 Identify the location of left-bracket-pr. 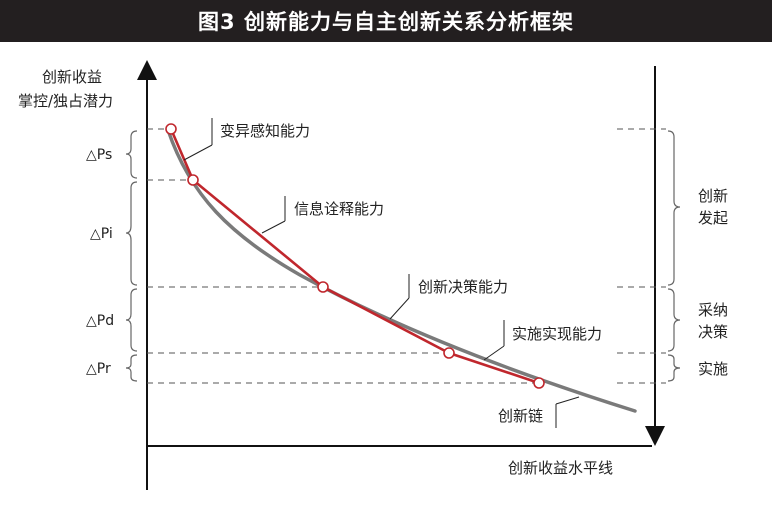
(131, 368).